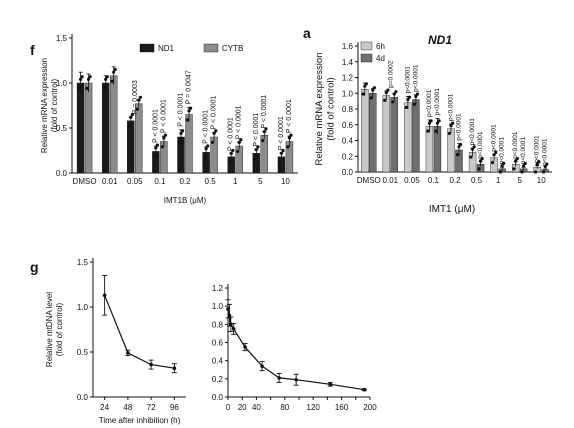 The image size is (574, 428). What do you see at coordinates (242, 407) in the screenshot?
I see `x-tick-label: 20` at bounding box center [242, 407].